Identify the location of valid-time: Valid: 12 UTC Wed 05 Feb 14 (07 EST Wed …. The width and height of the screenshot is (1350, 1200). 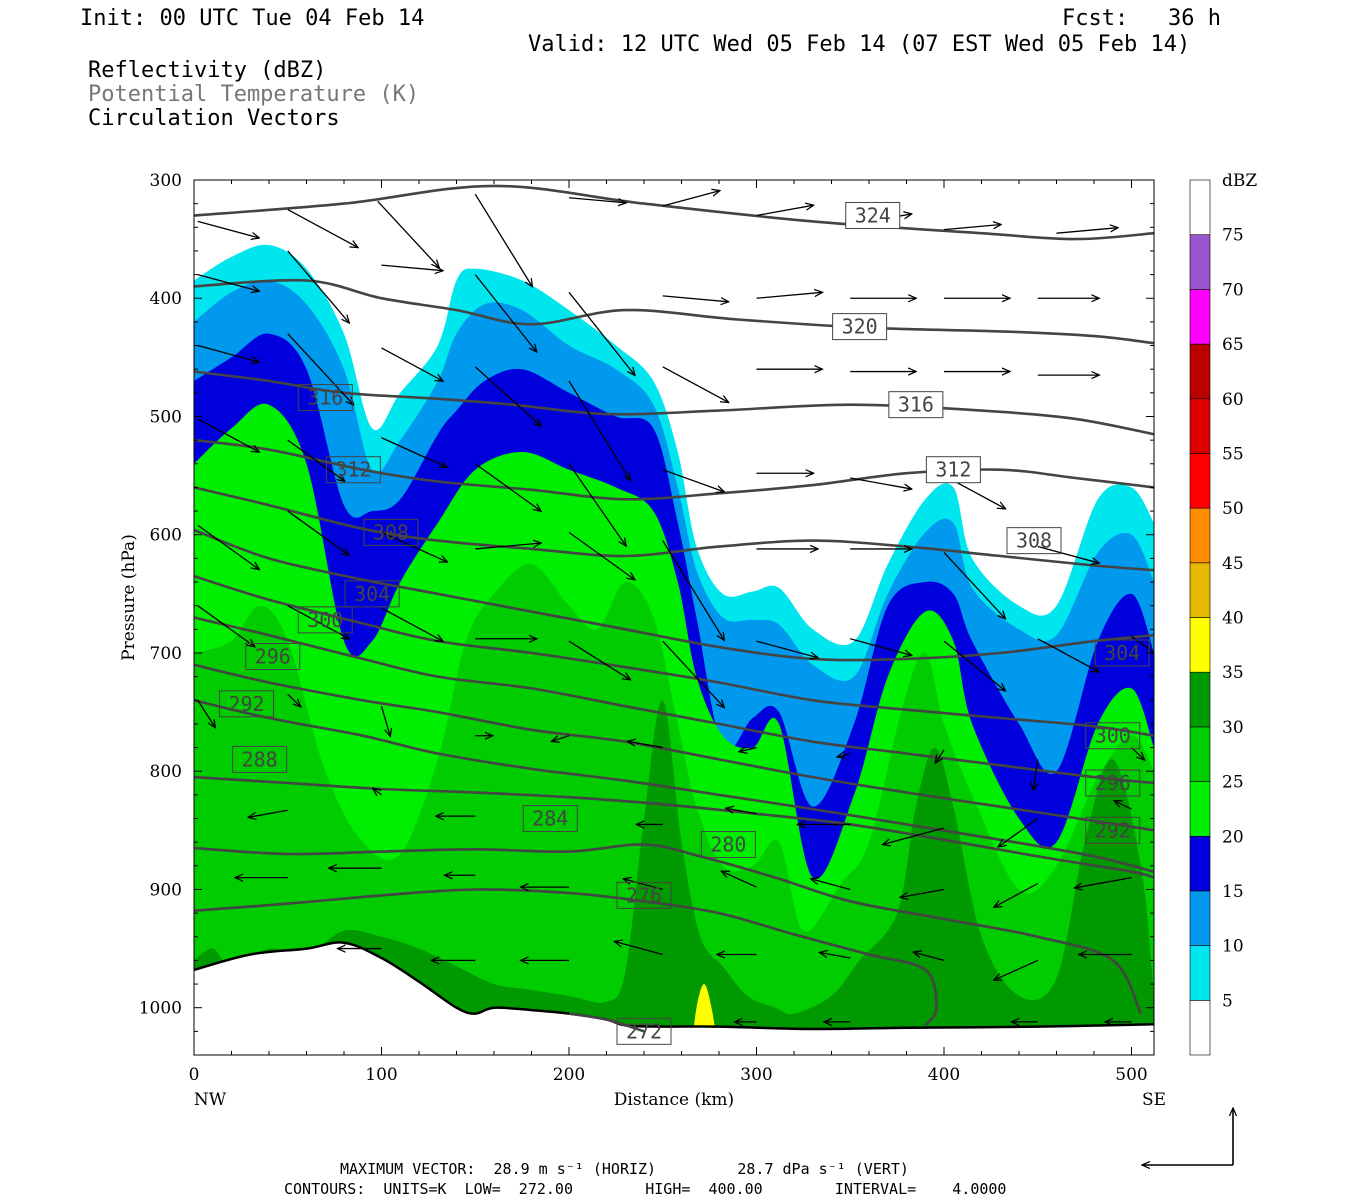
(859, 44).